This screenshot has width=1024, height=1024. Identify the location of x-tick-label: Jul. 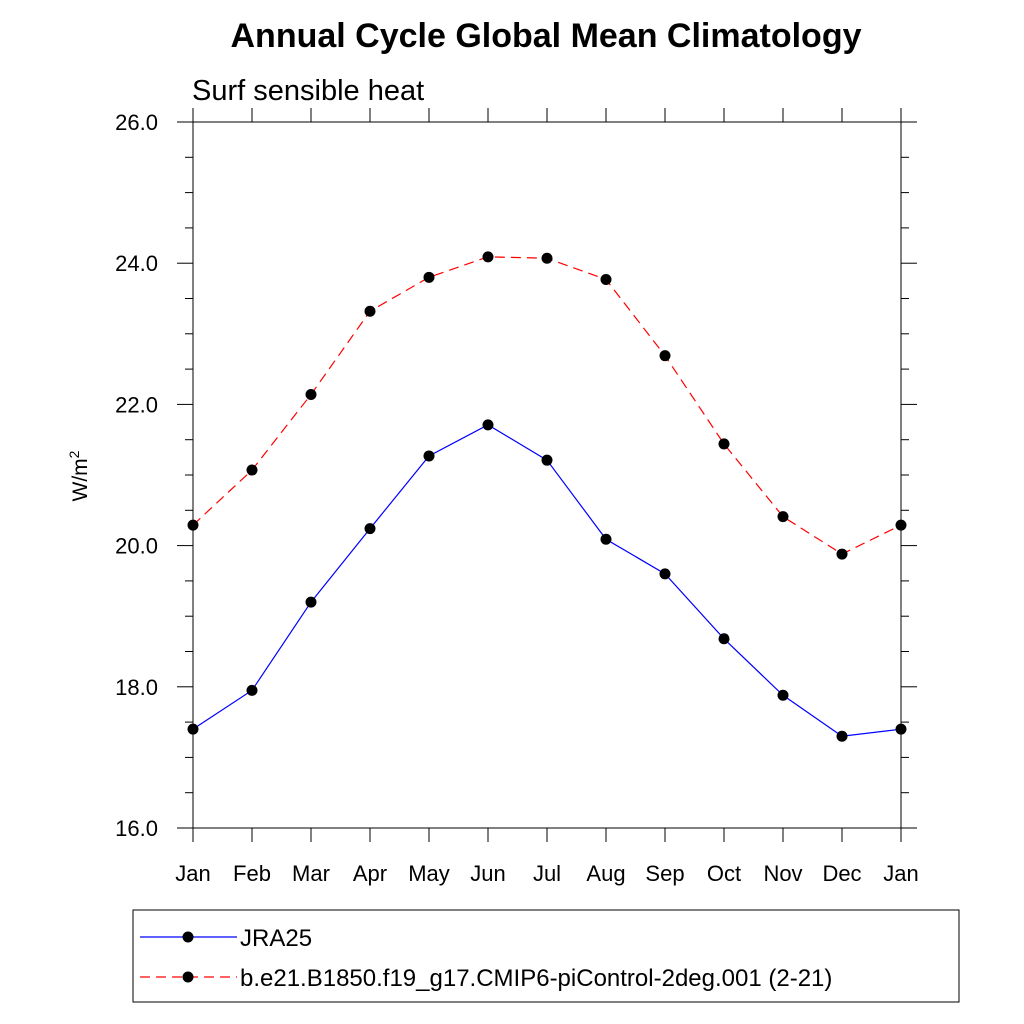
(547, 873).